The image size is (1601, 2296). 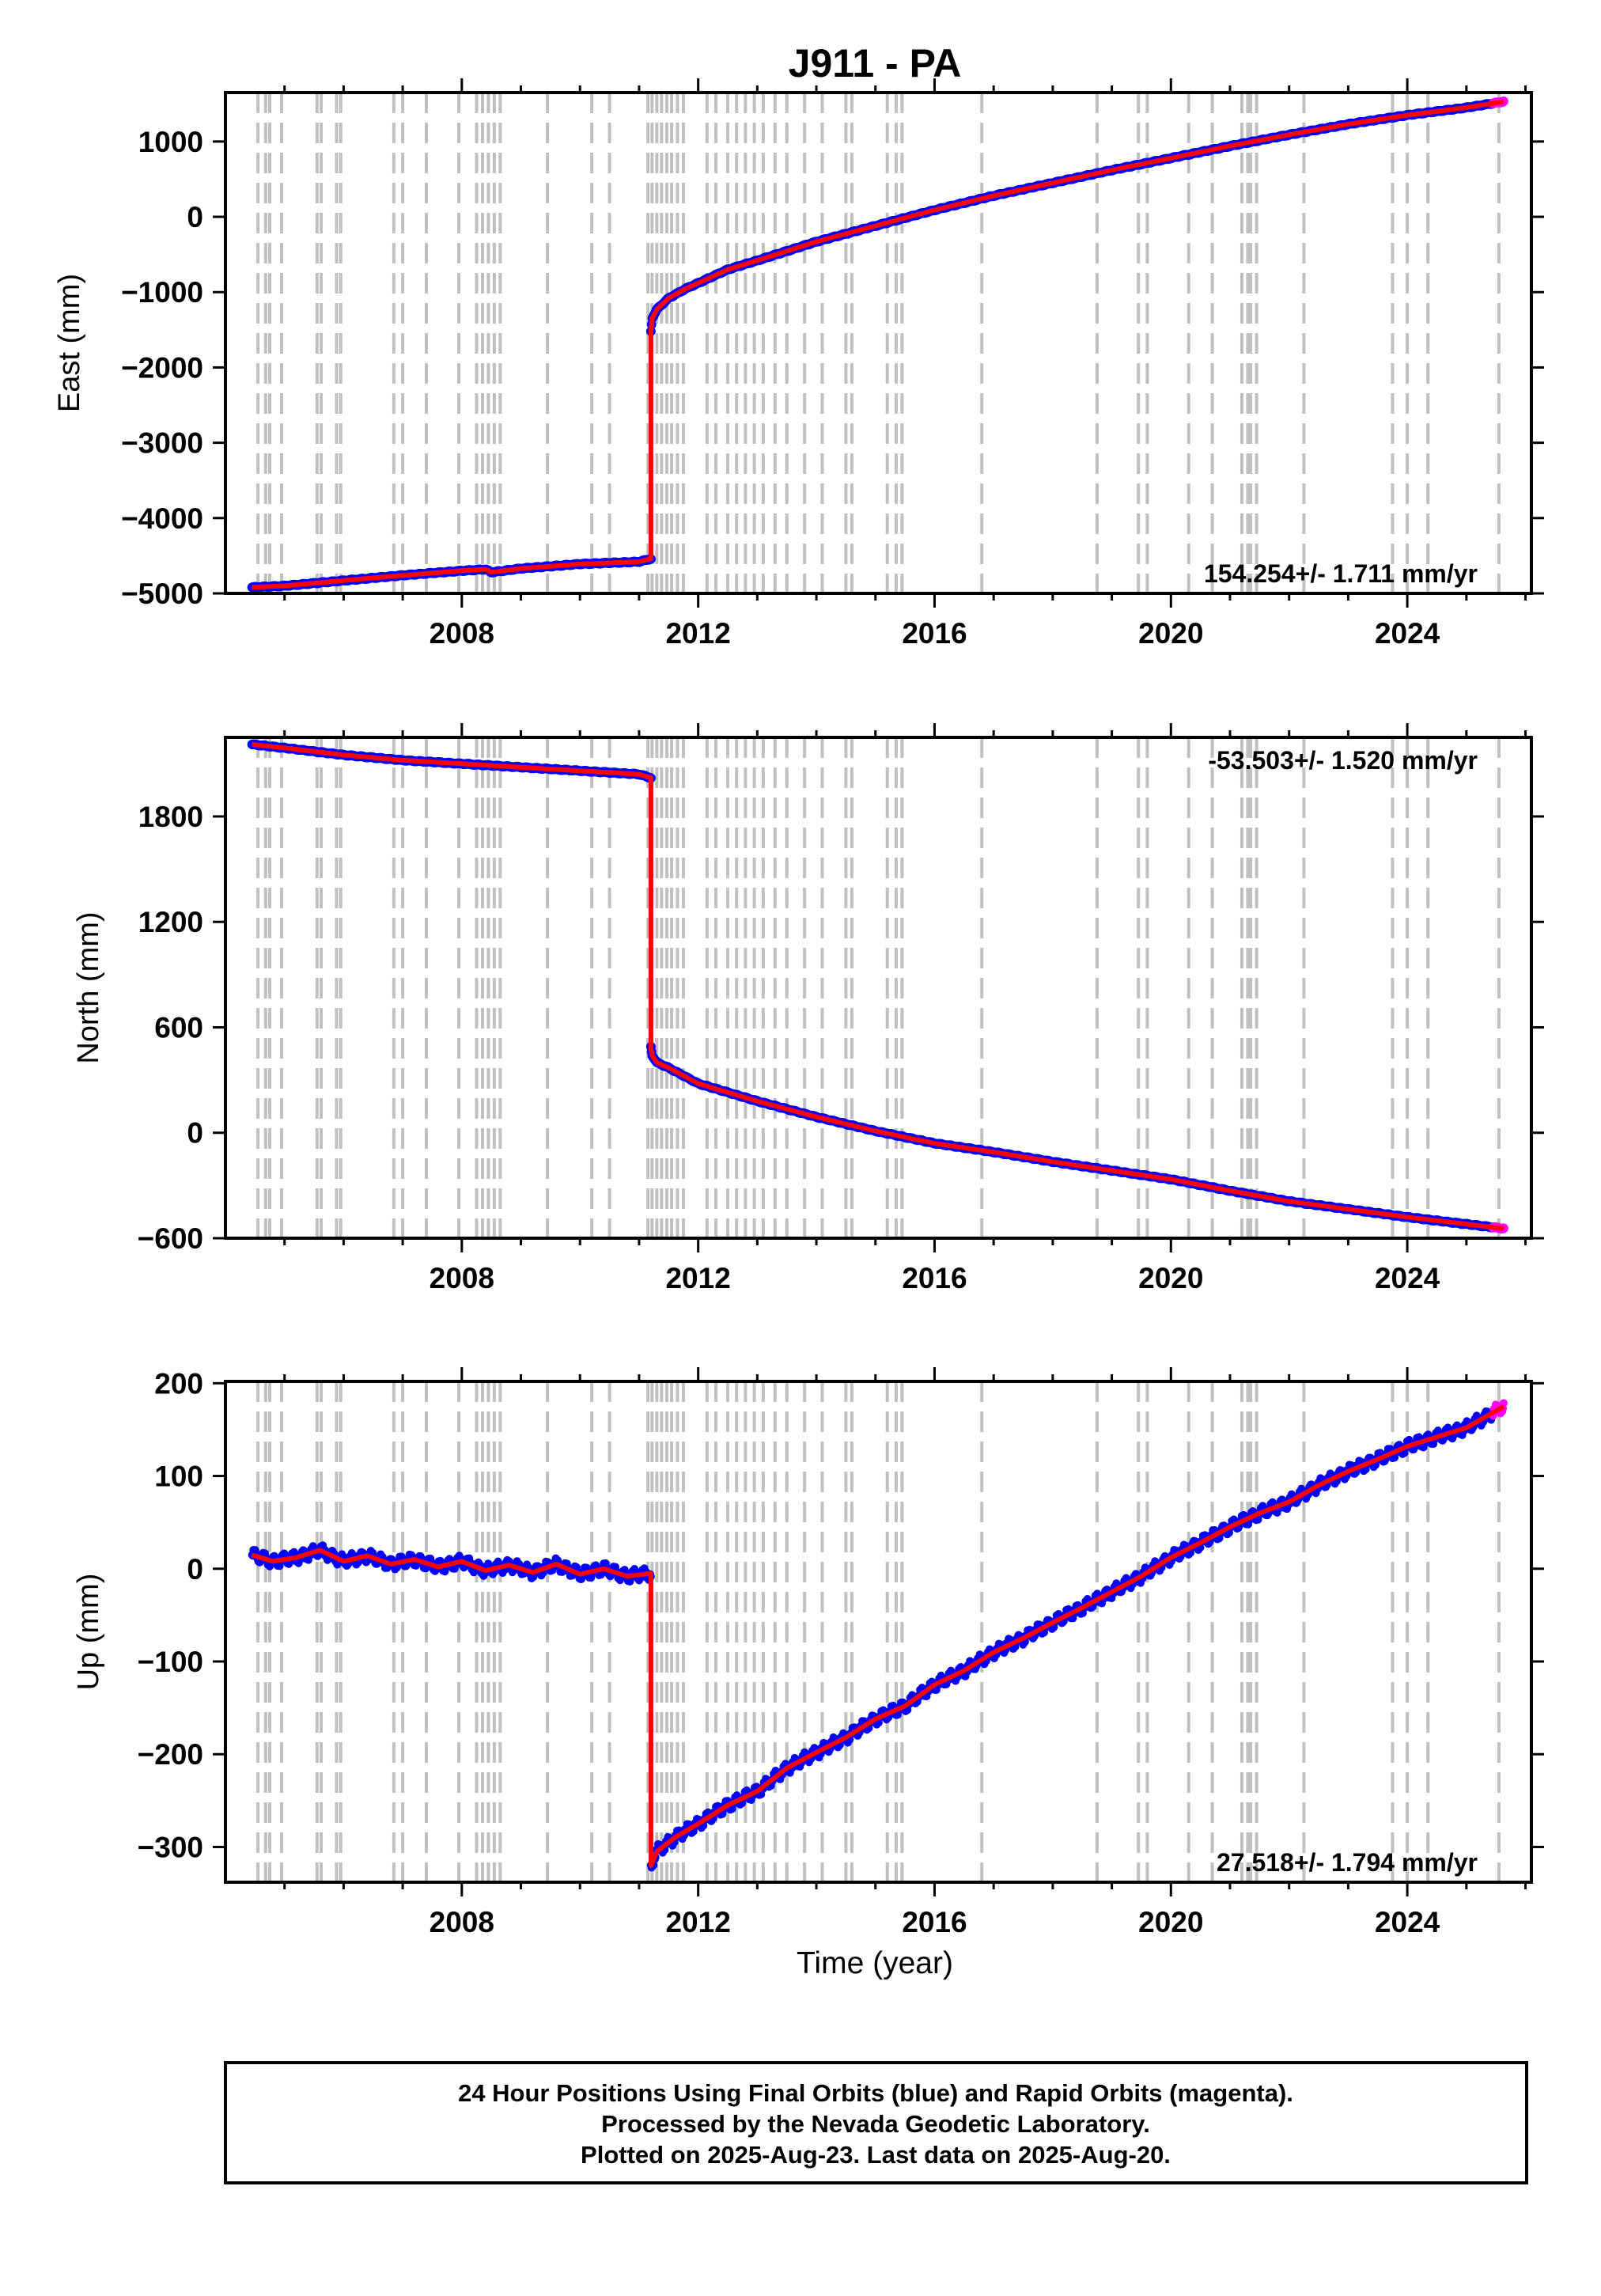 I want to click on figure-title: J911 - PA, so click(x=875, y=63).